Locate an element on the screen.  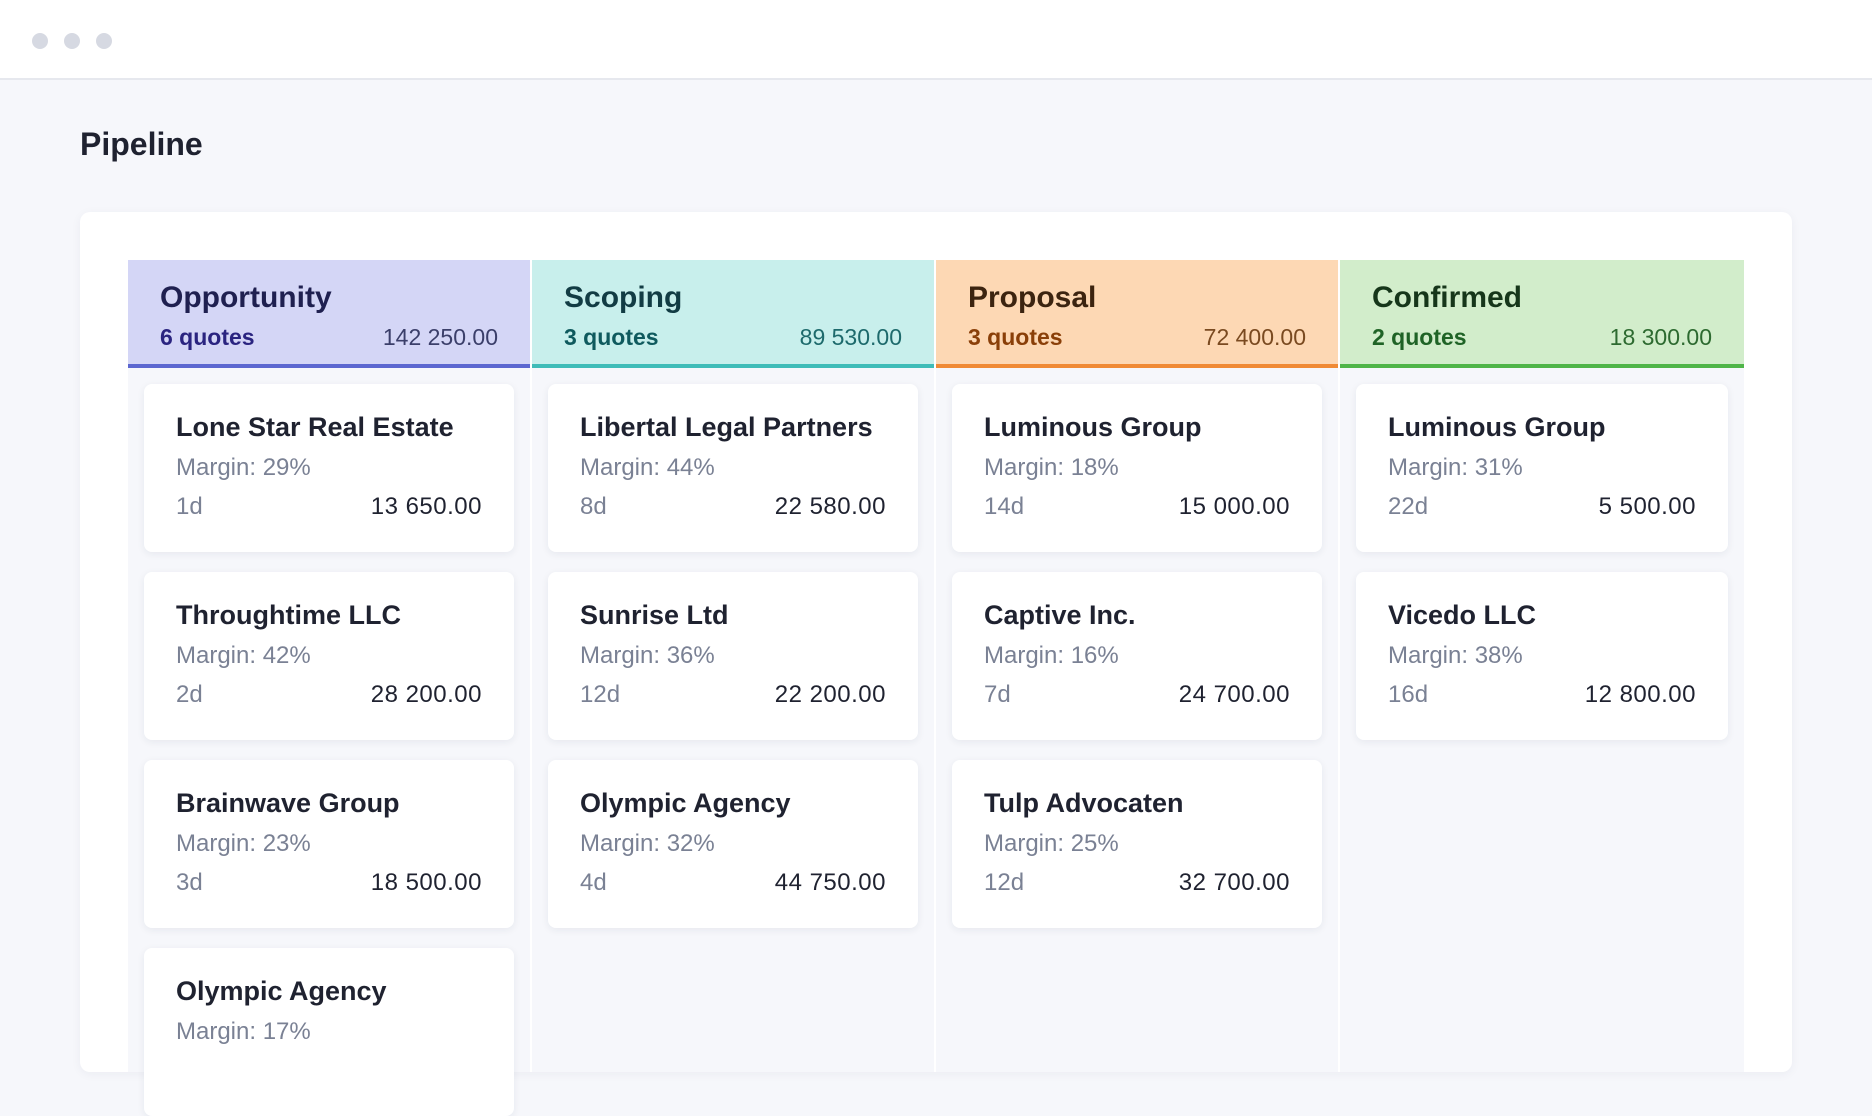
quote-amount: 15 000.00 is located at coordinates (1234, 506).